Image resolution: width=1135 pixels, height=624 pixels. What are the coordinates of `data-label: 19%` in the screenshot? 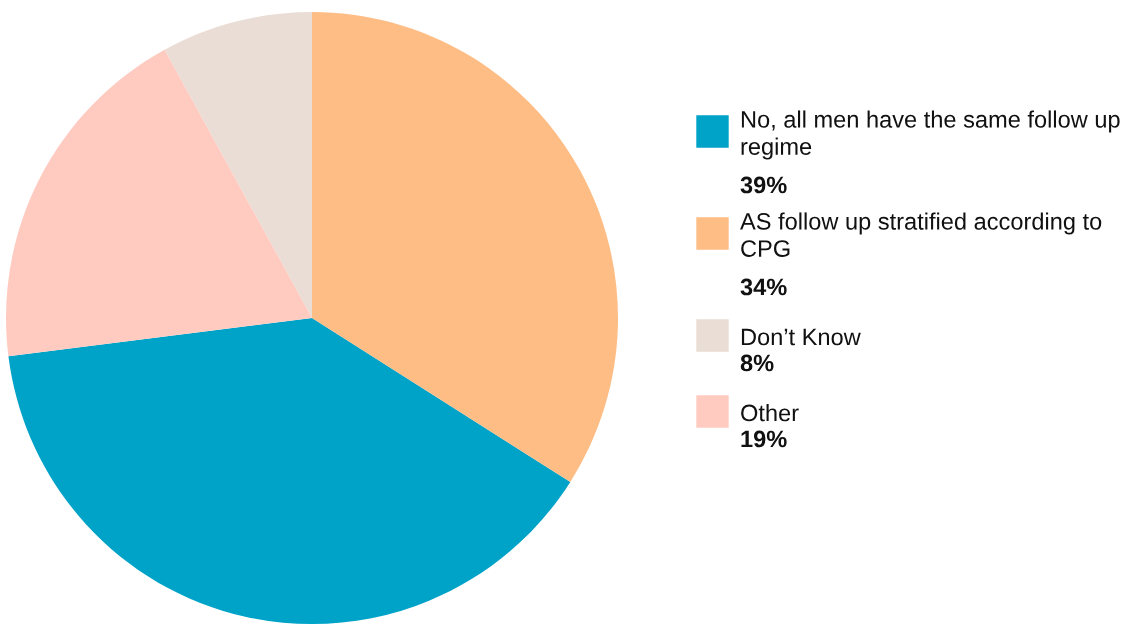 It's located at (764, 439).